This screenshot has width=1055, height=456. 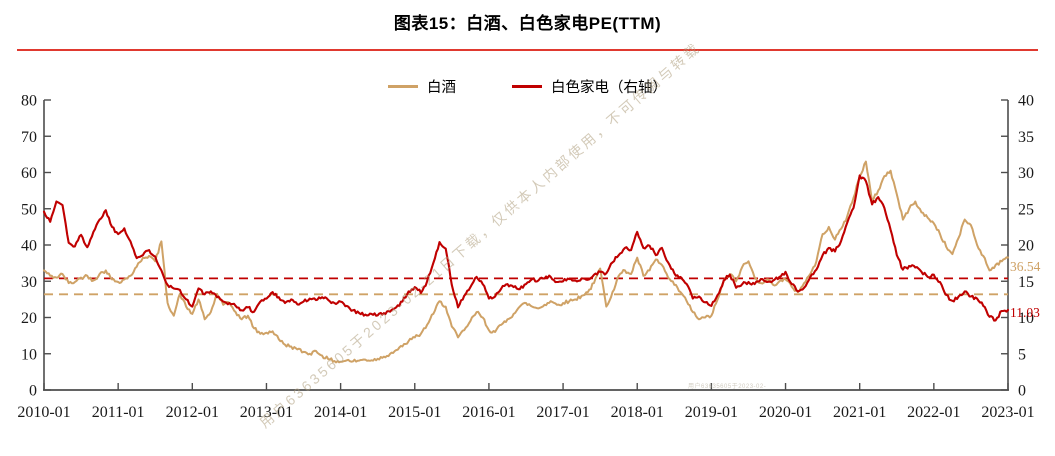 What do you see at coordinates (1007, 412) in the screenshot?
I see `x-axis-tick-label: 2023-01` at bounding box center [1007, 412].